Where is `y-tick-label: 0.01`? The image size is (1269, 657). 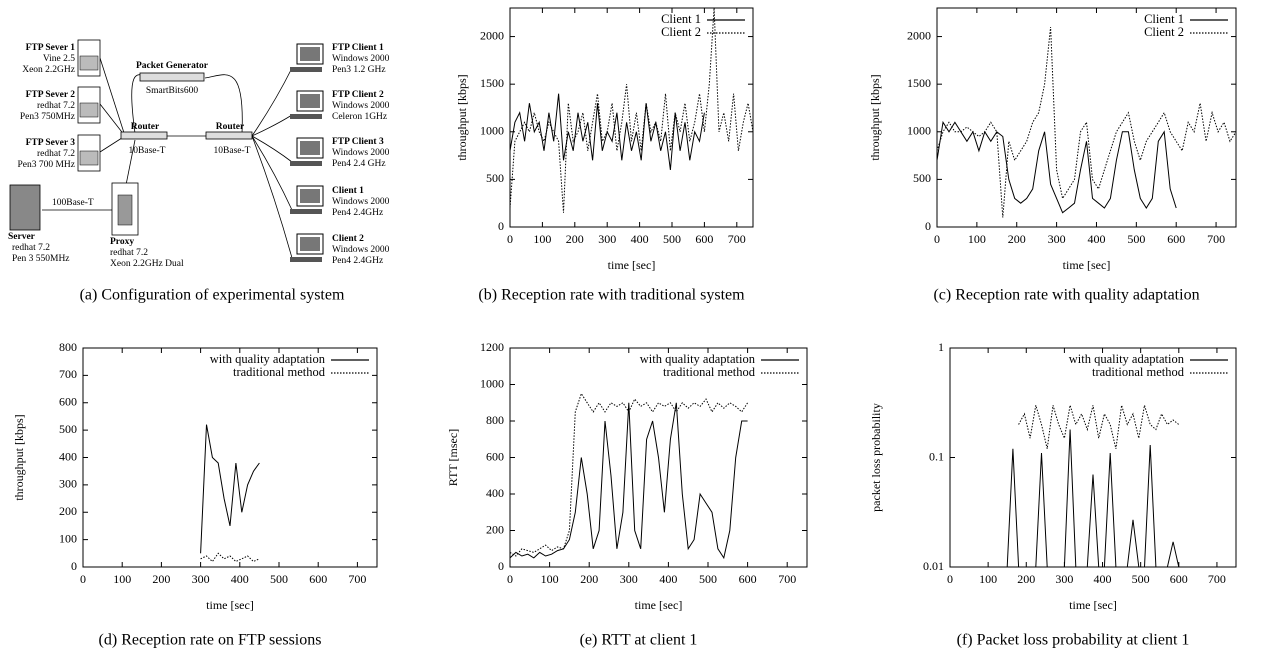
y-tick-label: 0.01 is located at coordinates (933, 566).